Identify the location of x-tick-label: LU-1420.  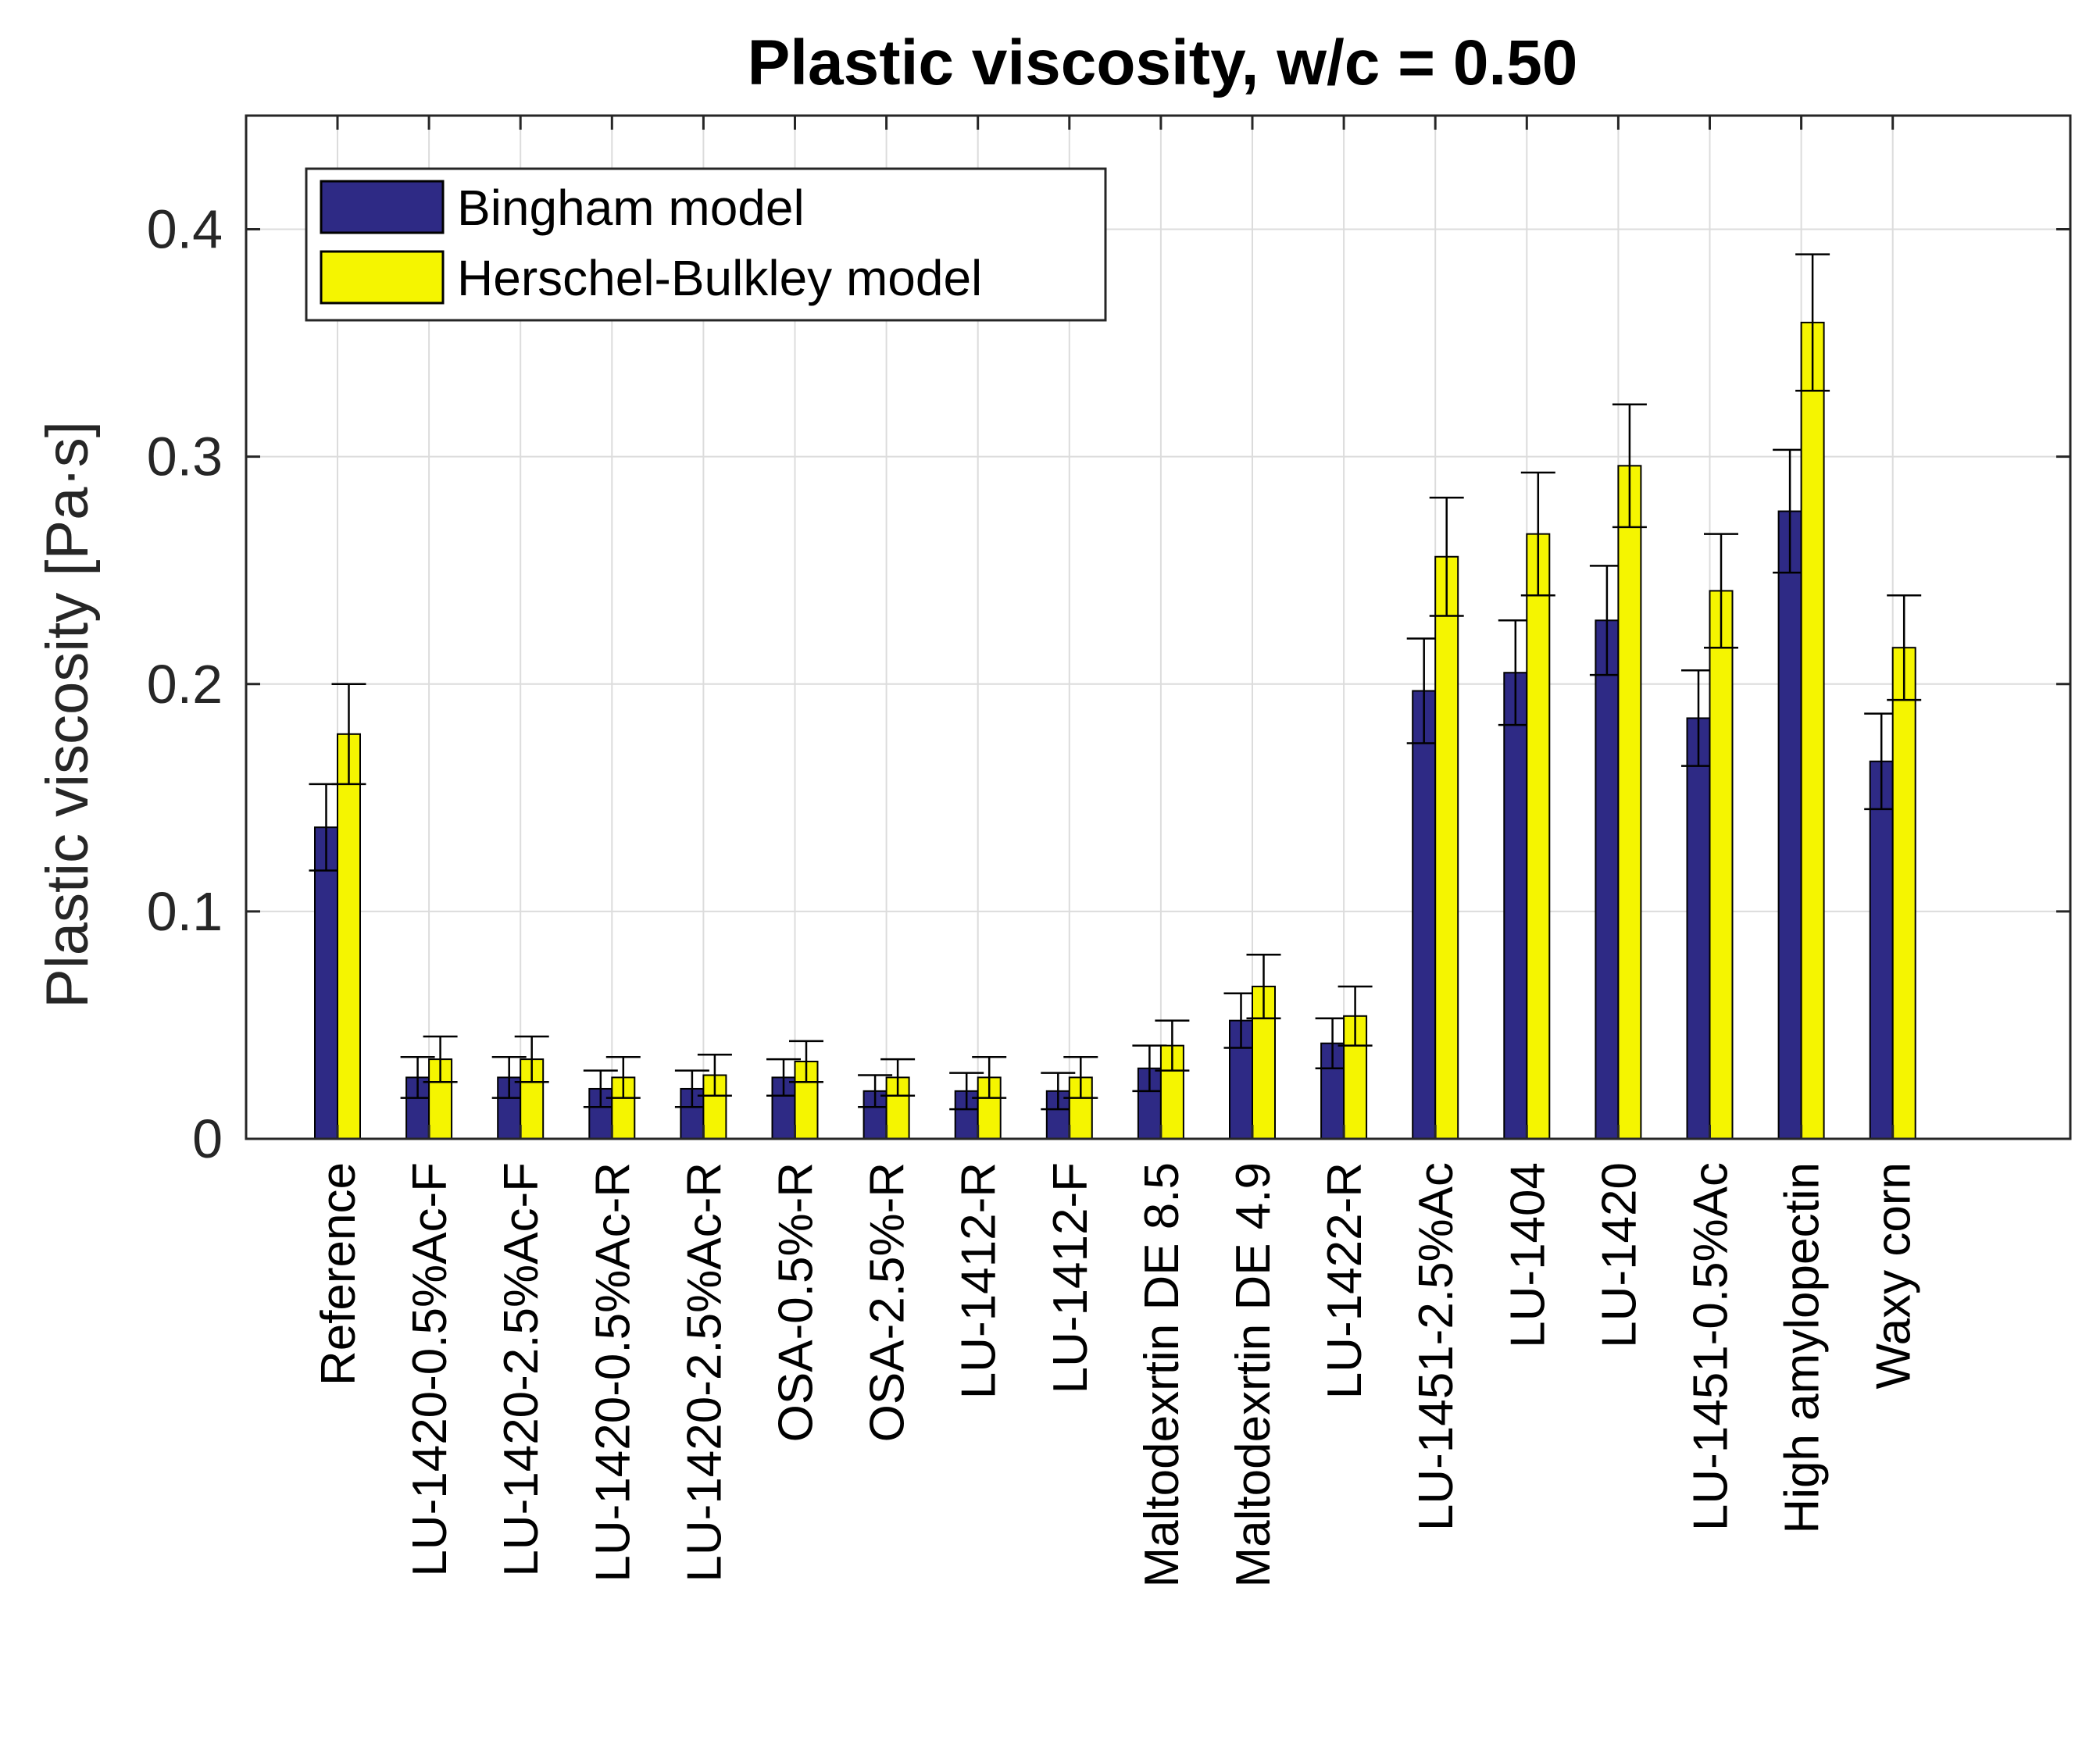
(1619, 1255).